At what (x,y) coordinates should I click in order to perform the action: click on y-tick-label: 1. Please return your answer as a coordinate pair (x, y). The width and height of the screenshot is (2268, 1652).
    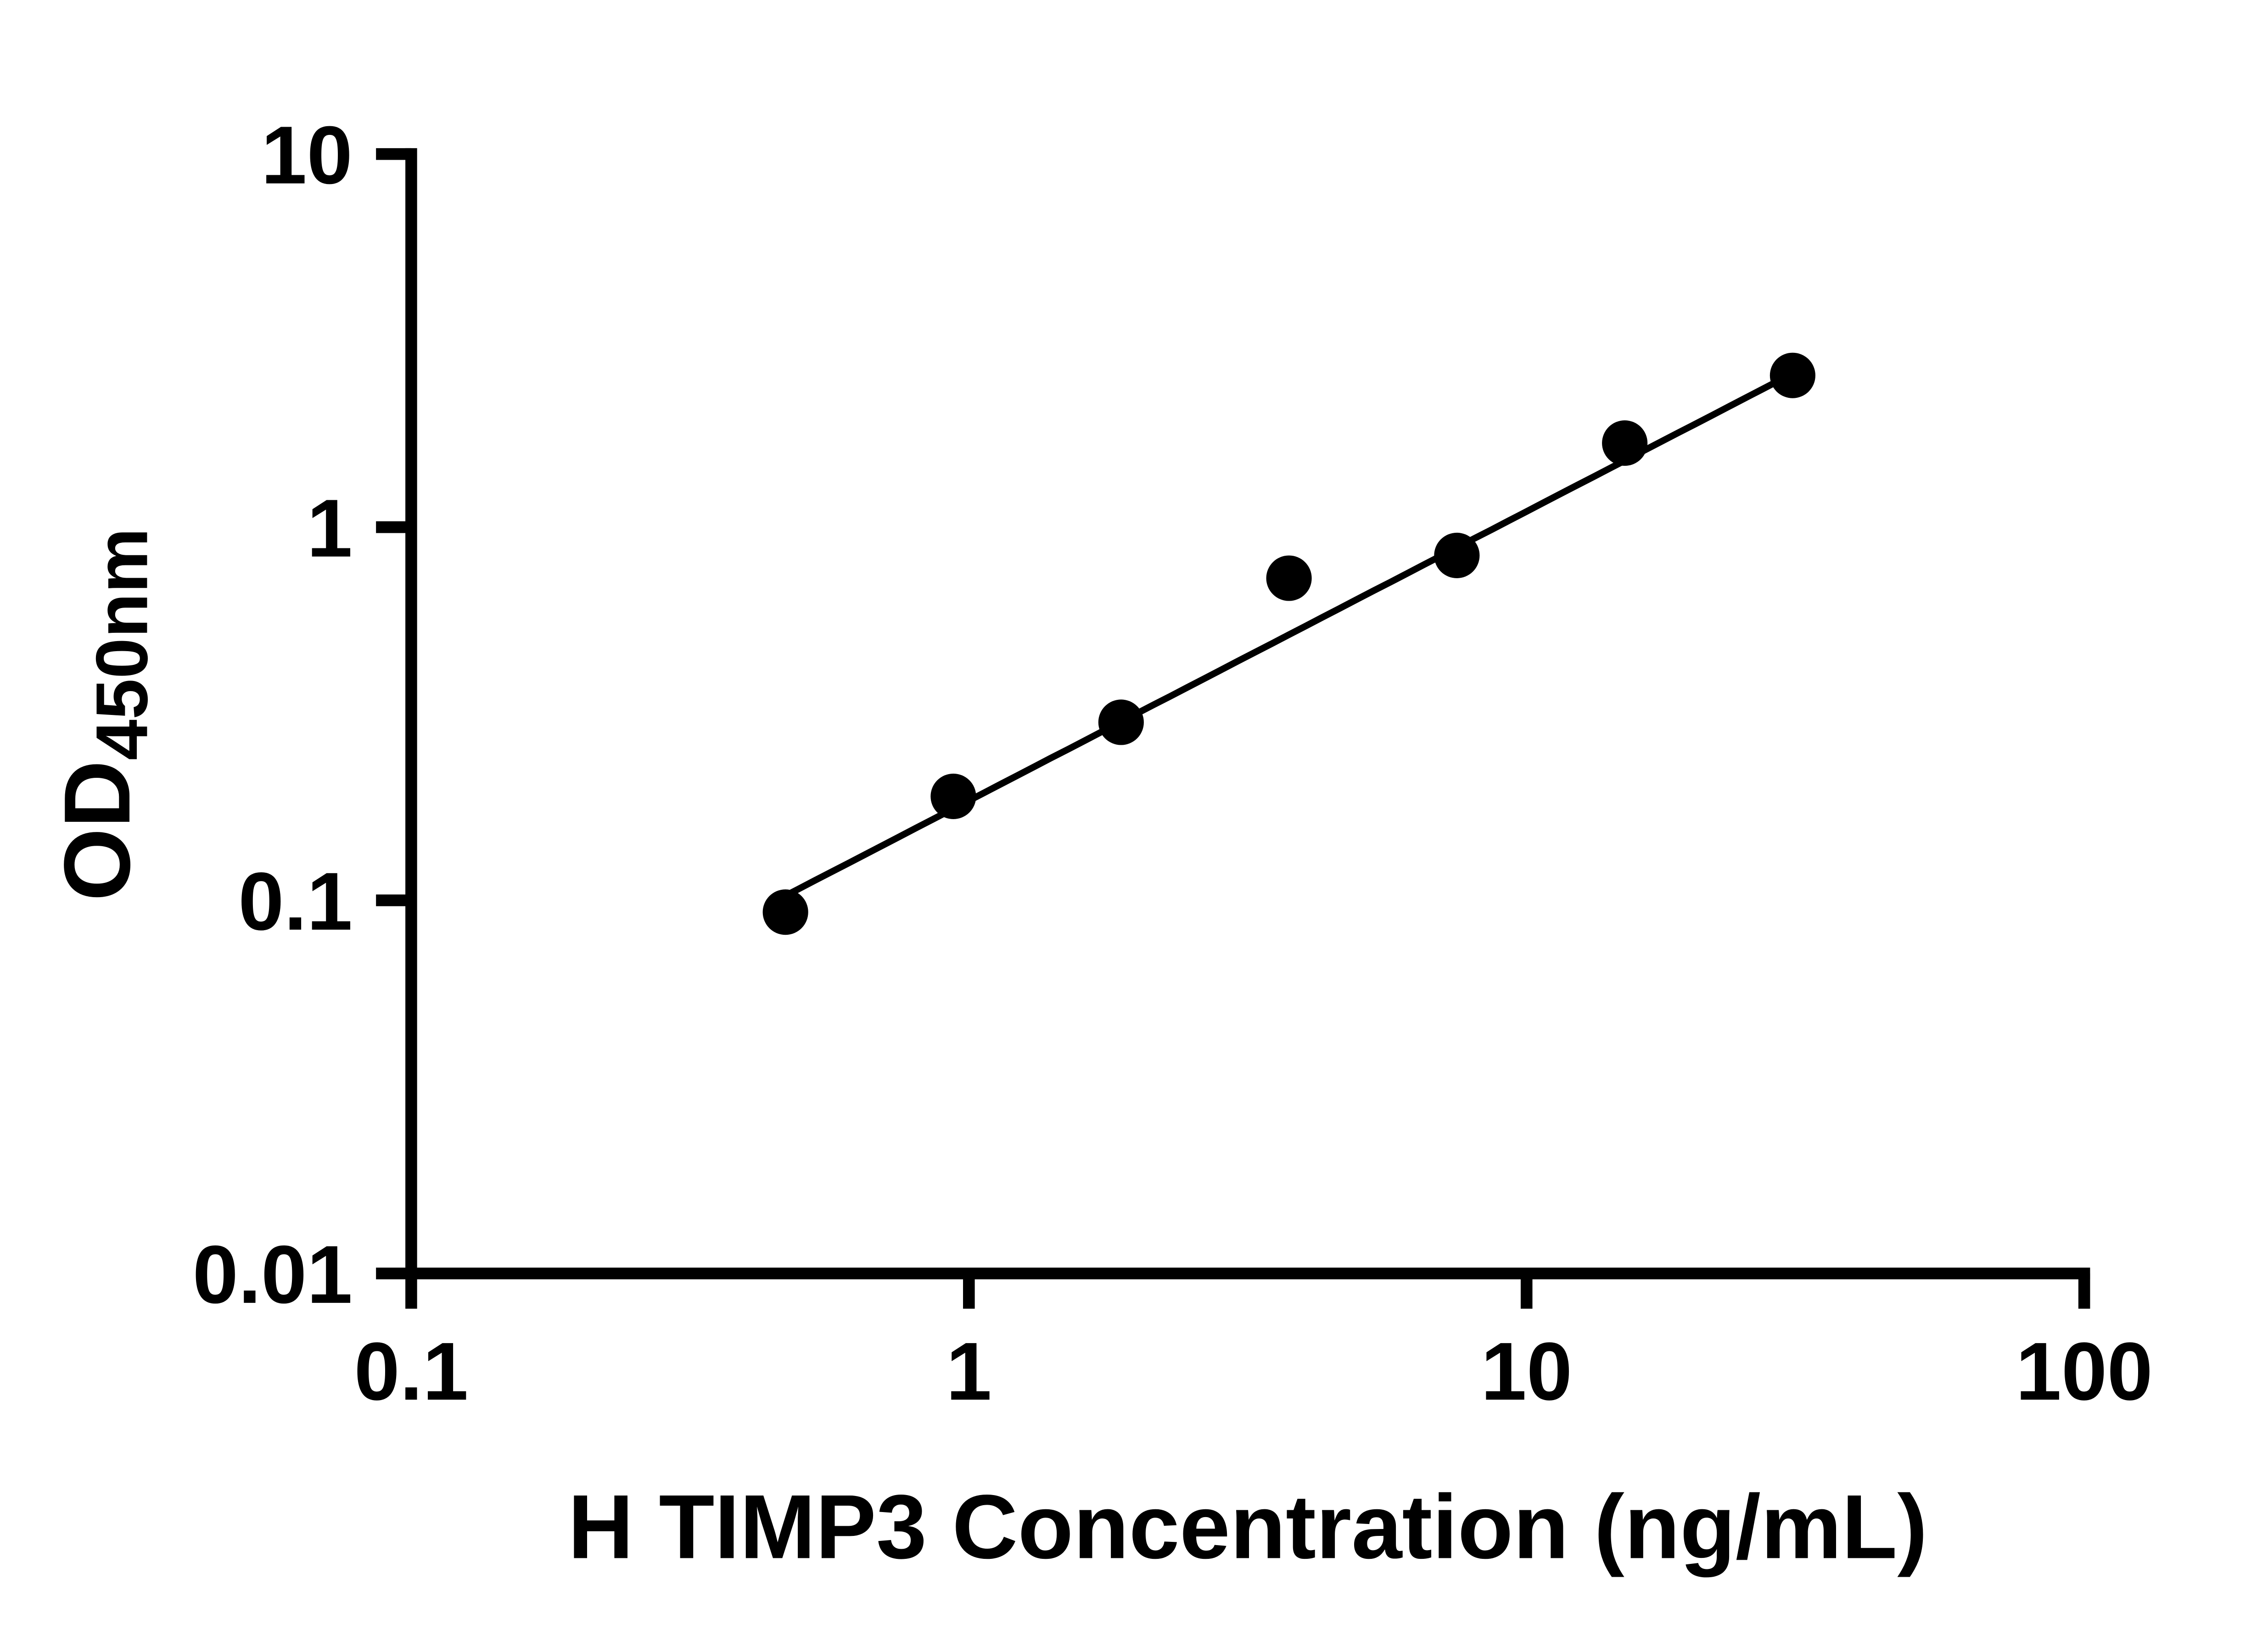
    Looking at the image, I should click on (330, 528).